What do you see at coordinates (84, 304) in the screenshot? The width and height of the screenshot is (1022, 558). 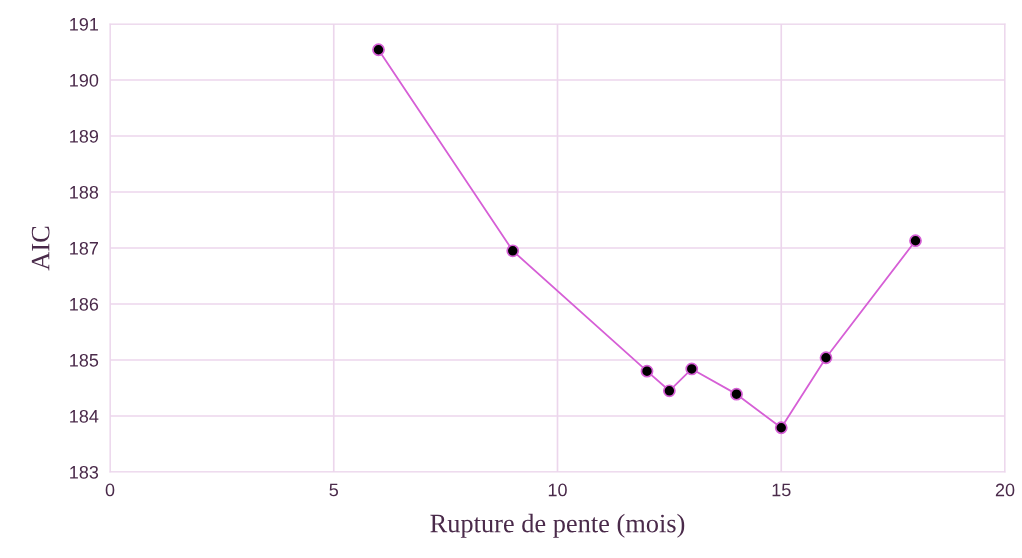 I see `y-tick-label: 186` at bounding box center [84, 304].